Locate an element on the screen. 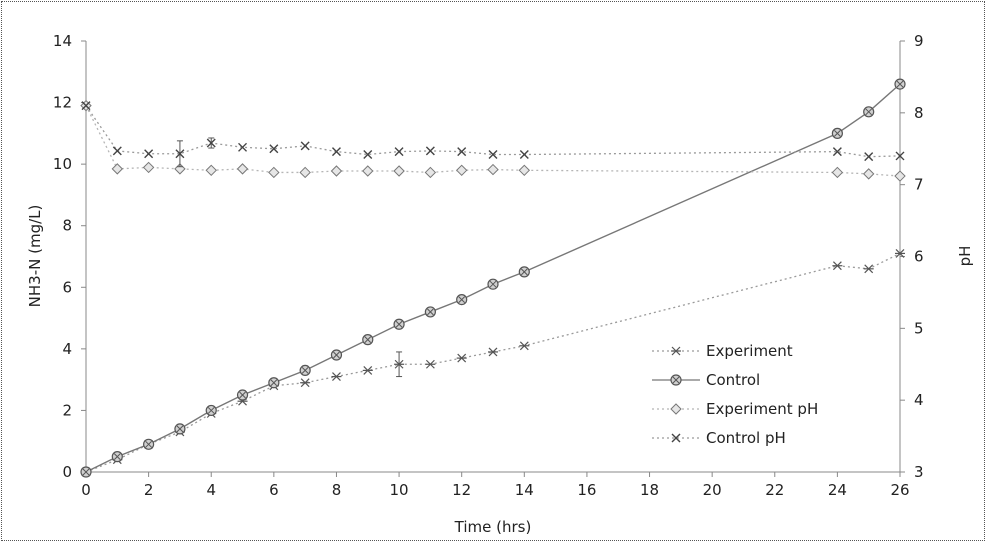  series-experiment-ph is located at coordinates (493, 140).